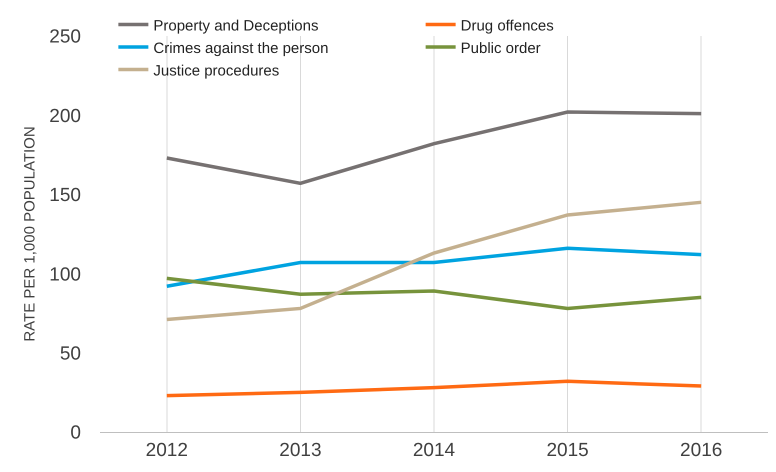  What do you see at coordinates (65, 116) in the screenshot?
I see `y-tick-label: 200` at bounding box center [65, 116].